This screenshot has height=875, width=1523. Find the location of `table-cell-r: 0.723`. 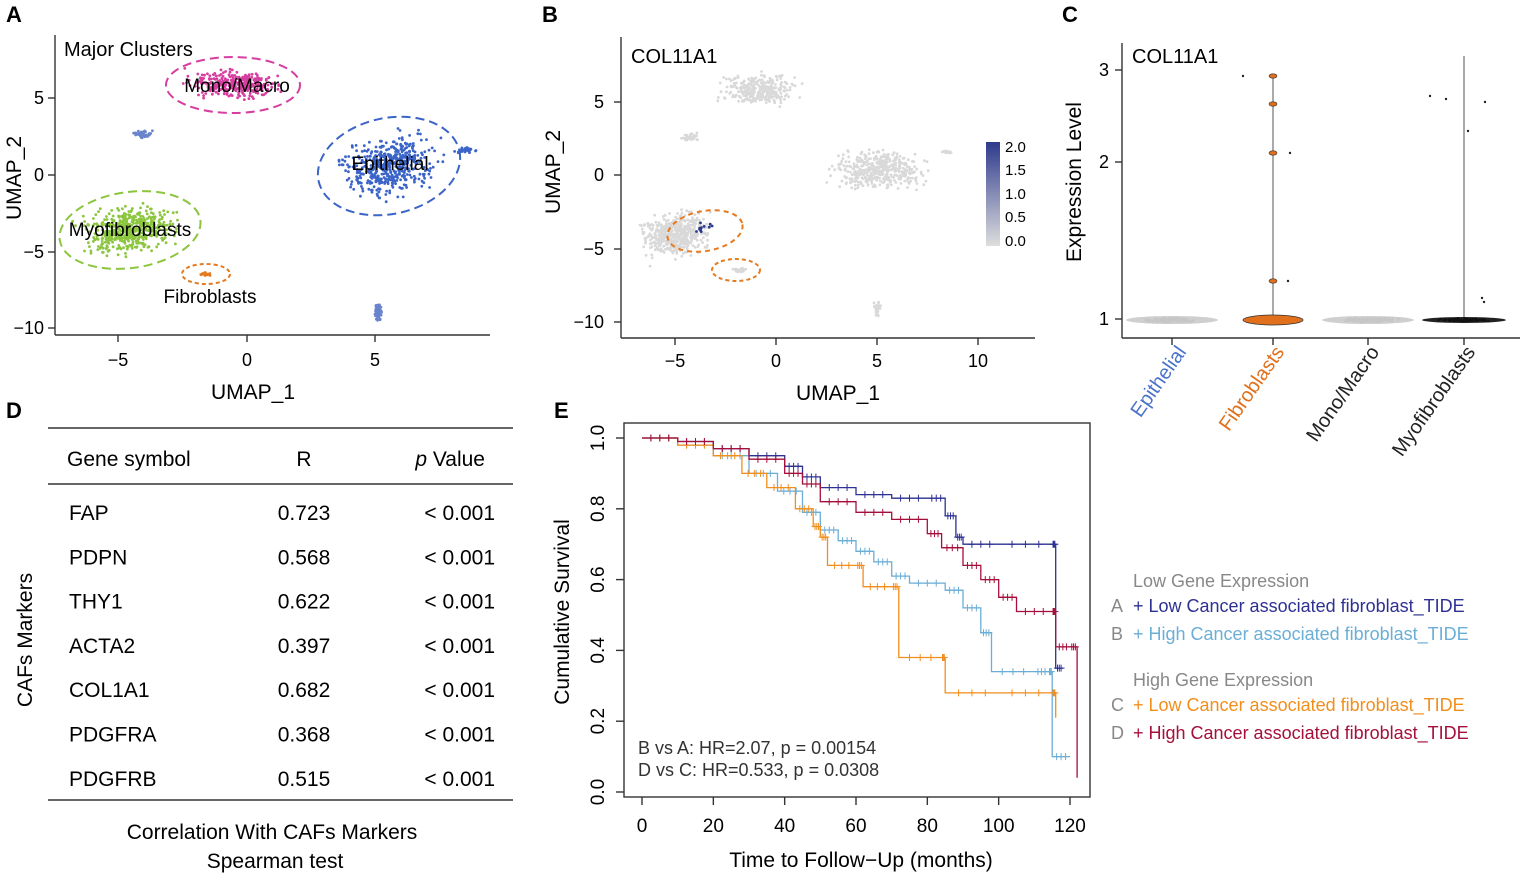

table-cell-r: 0.723 is located at coordinates (304, 513).